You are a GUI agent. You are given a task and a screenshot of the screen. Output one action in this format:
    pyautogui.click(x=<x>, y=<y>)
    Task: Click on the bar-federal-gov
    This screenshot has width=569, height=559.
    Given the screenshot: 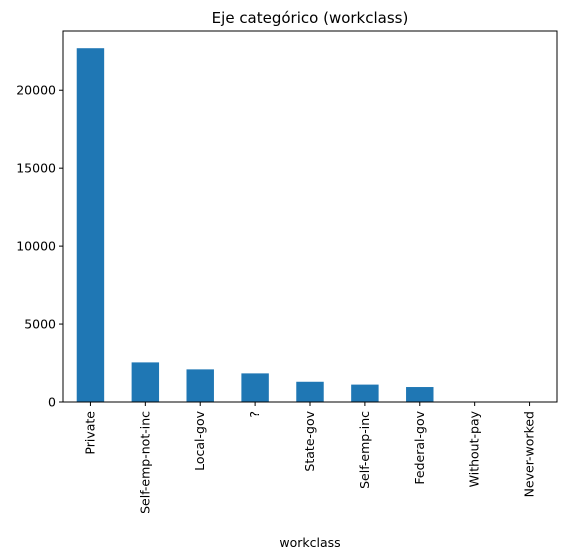 What is the action you would take?
    pyautogui.click(x=419, y=394)
    